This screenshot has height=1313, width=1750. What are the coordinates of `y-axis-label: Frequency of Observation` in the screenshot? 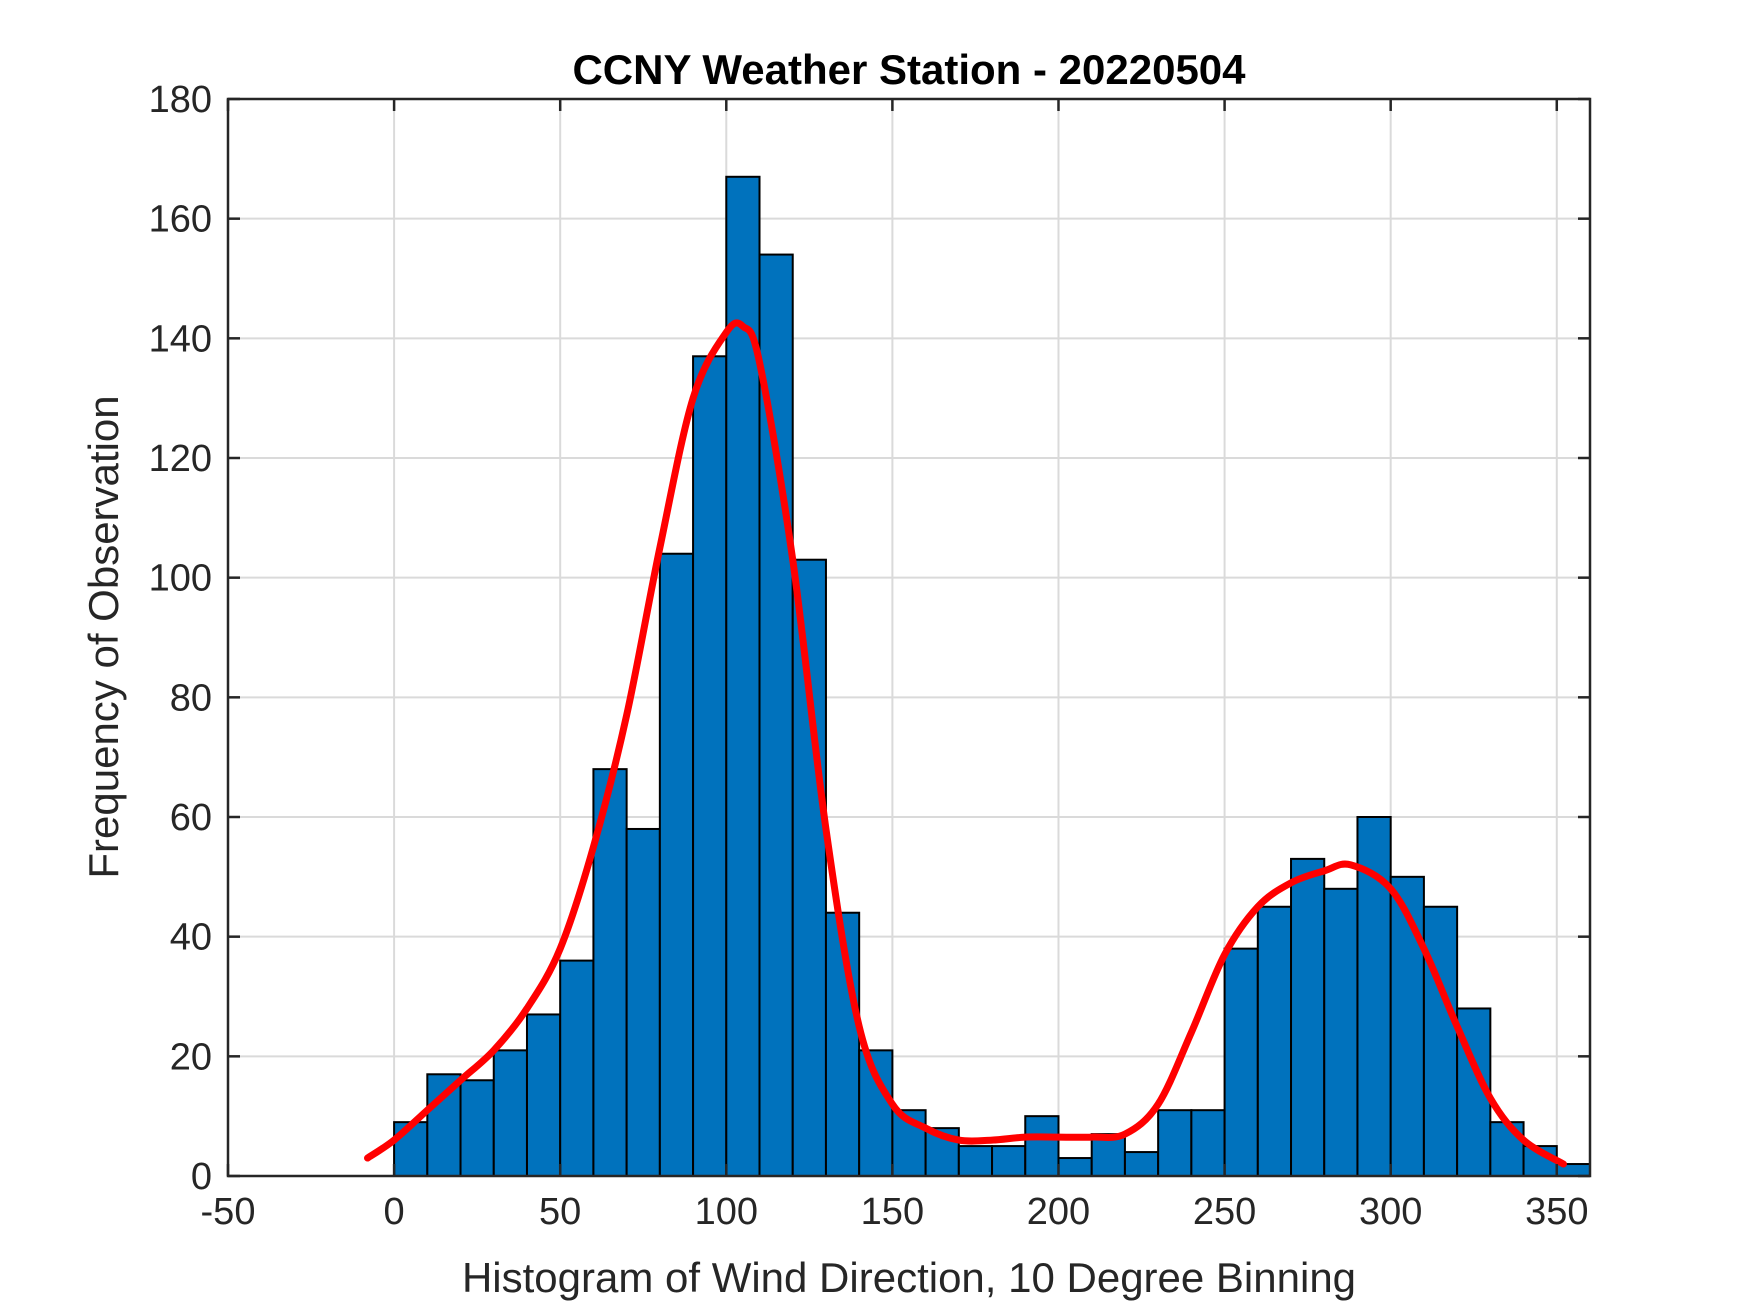 It's located at (103, 636).